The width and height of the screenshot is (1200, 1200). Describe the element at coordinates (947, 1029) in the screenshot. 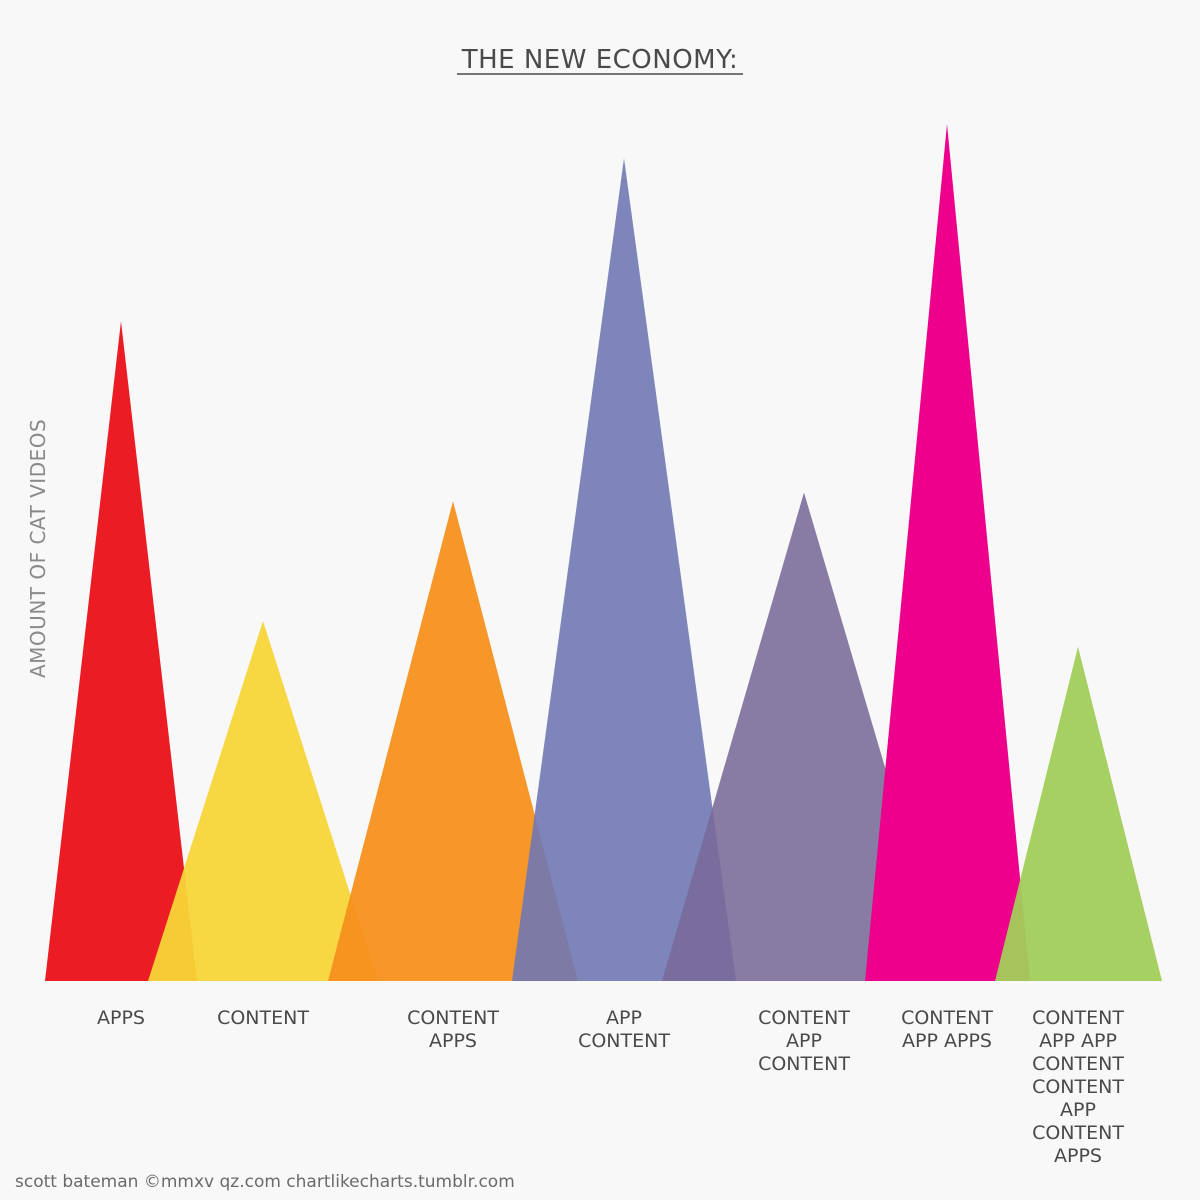

I see `category-label-6: CONTENT APP APPS` at that location.